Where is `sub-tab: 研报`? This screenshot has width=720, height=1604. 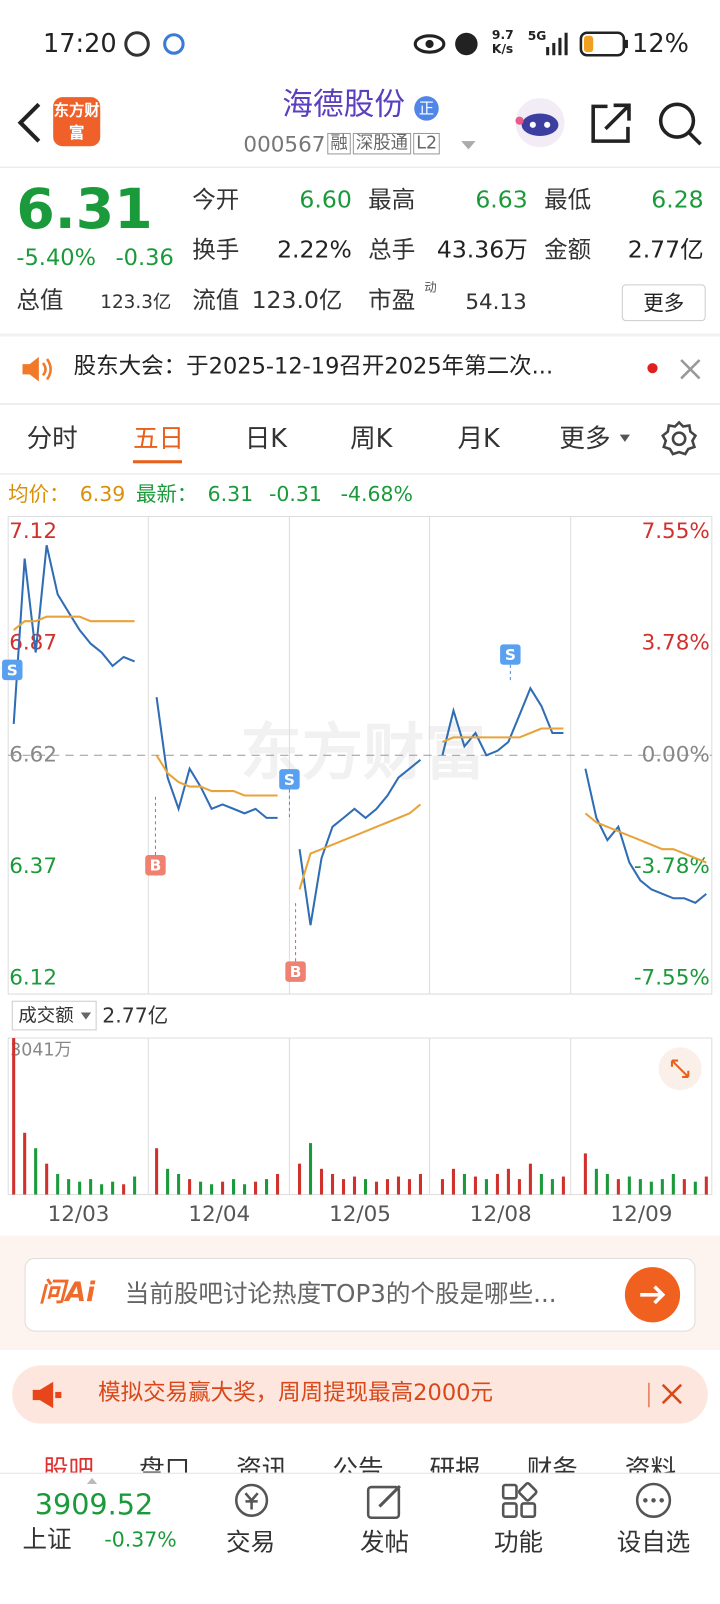 sub-tab: 研报 is located at coordinates (455, 1463).